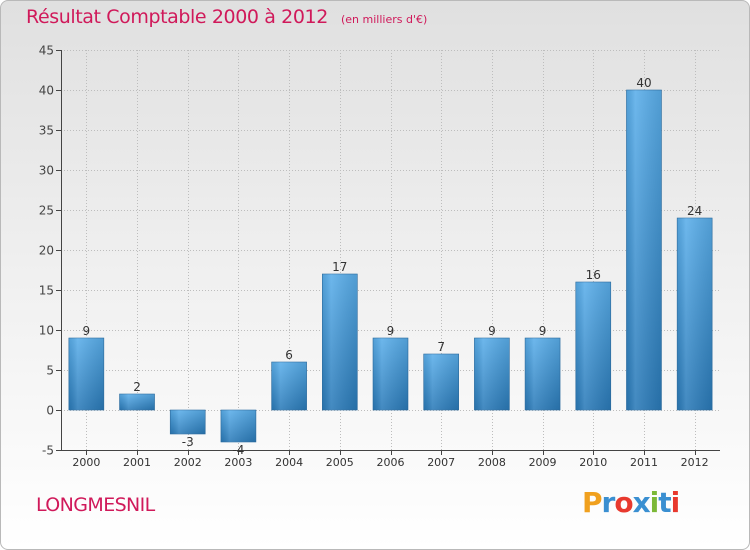 This screenshot has width=750, height=550. I want to click on x-tick-label: 2011, so click(644, 462).